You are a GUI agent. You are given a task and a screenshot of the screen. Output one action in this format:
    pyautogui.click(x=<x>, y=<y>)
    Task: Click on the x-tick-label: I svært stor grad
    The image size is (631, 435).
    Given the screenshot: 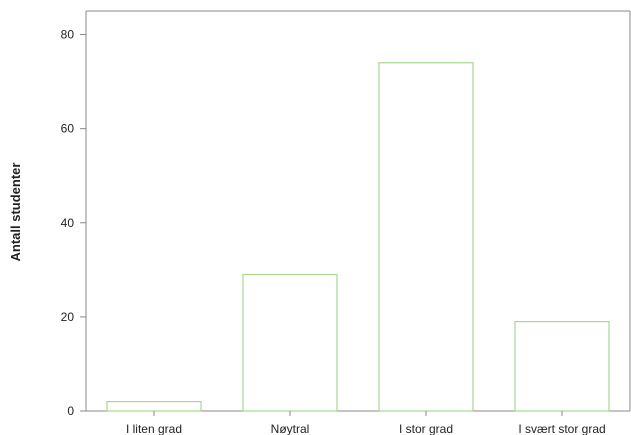 What is the action you would take?
    pyautogui.click(x=561, y=428)
    